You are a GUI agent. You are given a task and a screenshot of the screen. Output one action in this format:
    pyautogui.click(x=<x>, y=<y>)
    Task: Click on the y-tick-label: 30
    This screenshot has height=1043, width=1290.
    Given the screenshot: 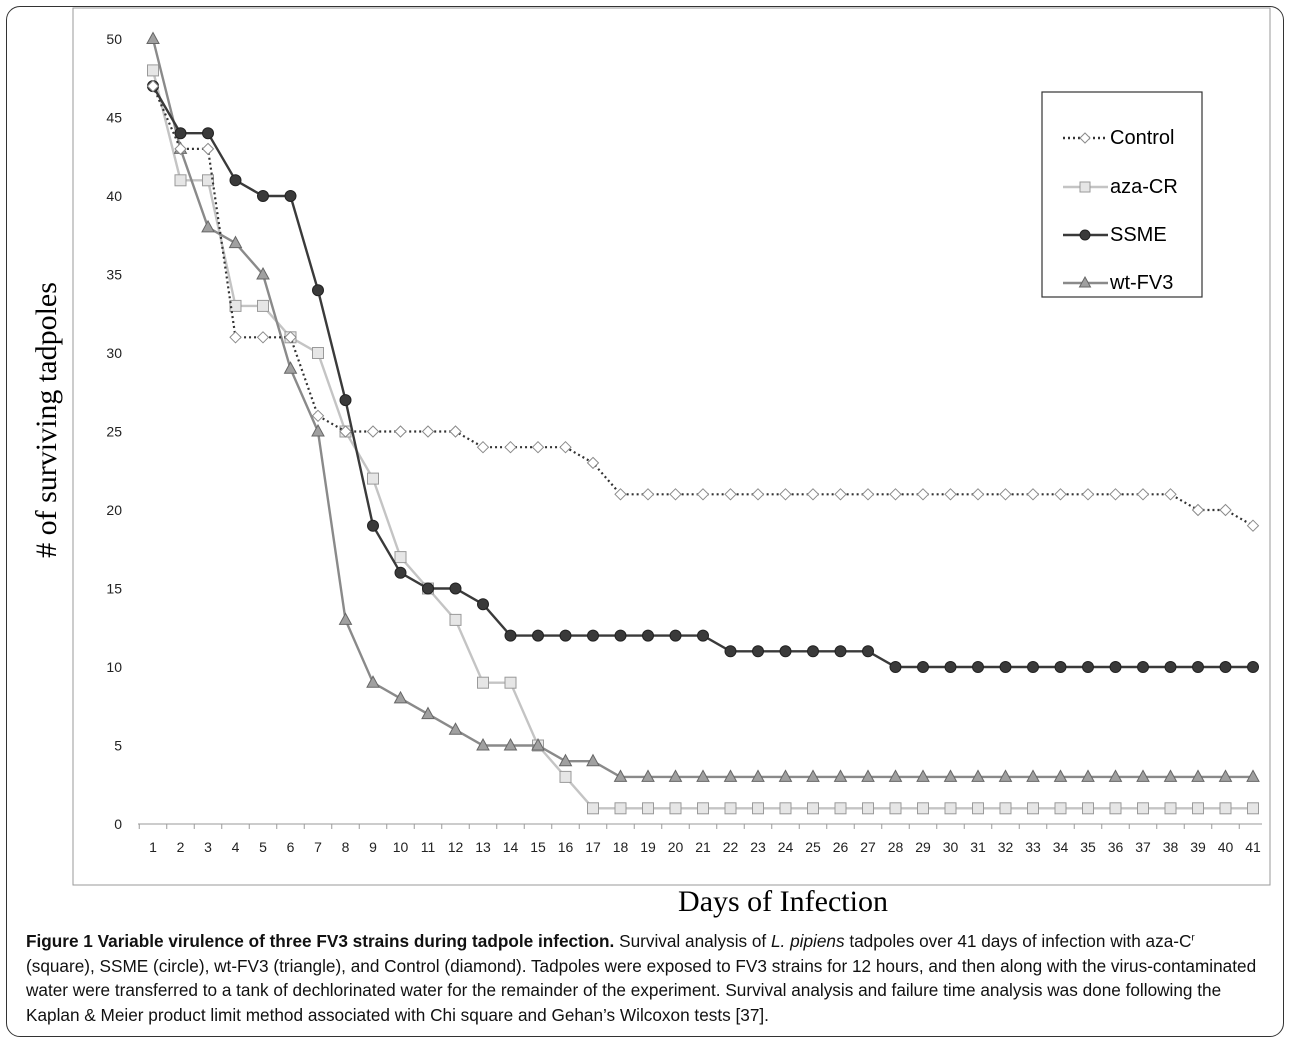 What is the action you would take?
    pyautogui.click(x=114, y=353)
    